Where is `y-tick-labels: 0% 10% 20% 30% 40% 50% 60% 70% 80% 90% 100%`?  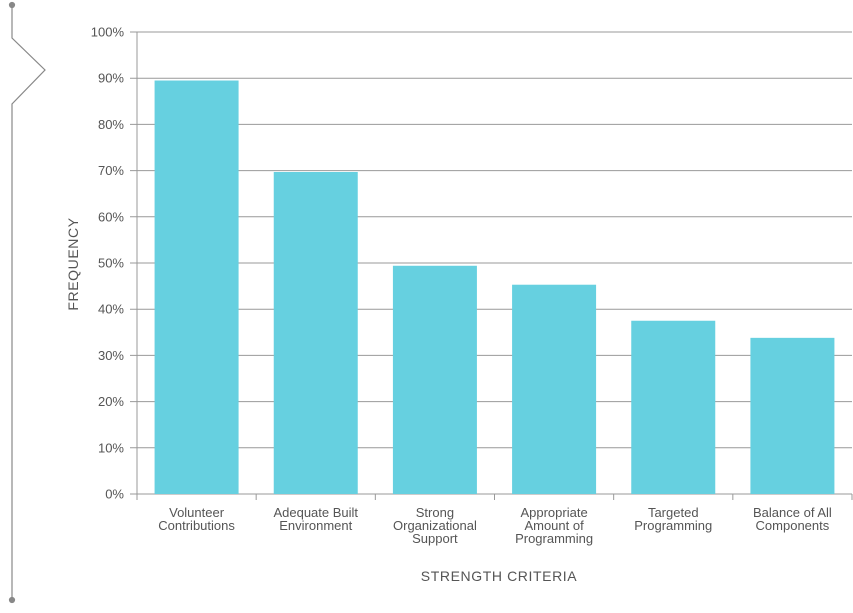
y-tick-labels: 0% 10% 20% 30% 40% 50% 60% 70% 80% 90% 100% is located at coordinates (108, 263).